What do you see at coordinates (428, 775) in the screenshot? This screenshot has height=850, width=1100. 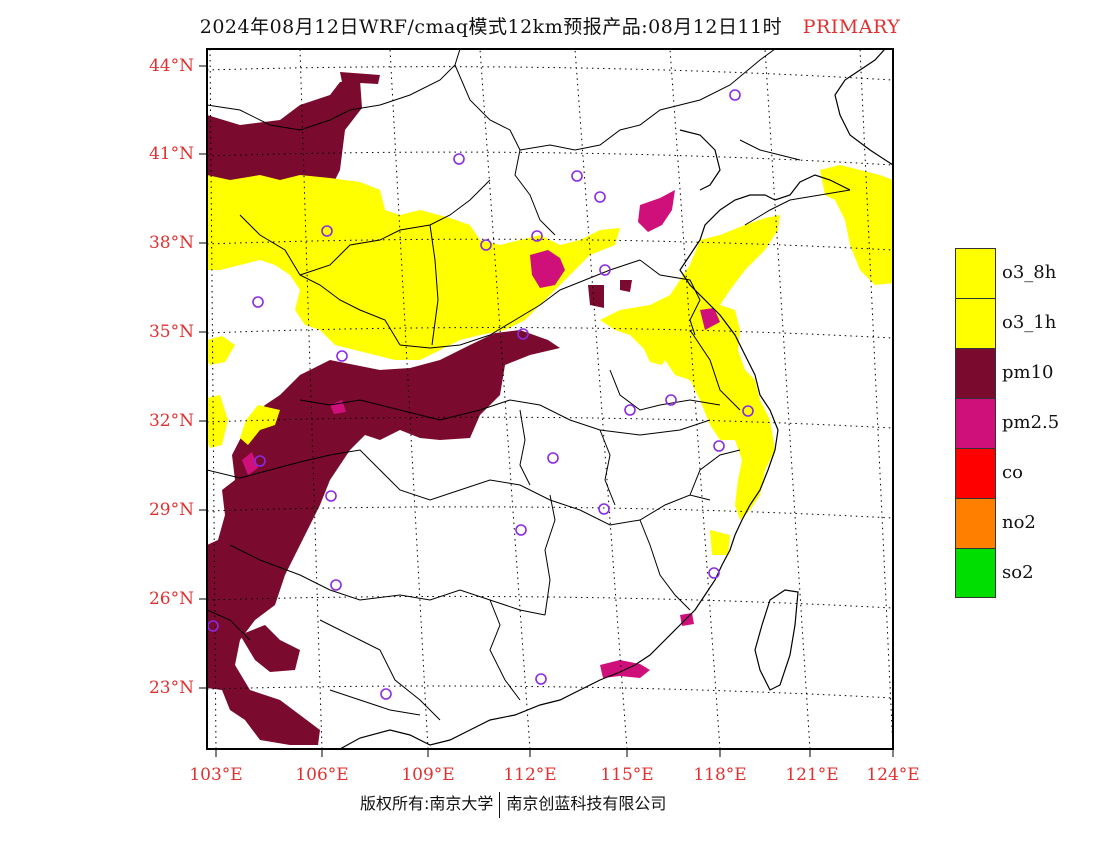 I see `lon-label-109: 109°E` at bounding box center [428, 775].